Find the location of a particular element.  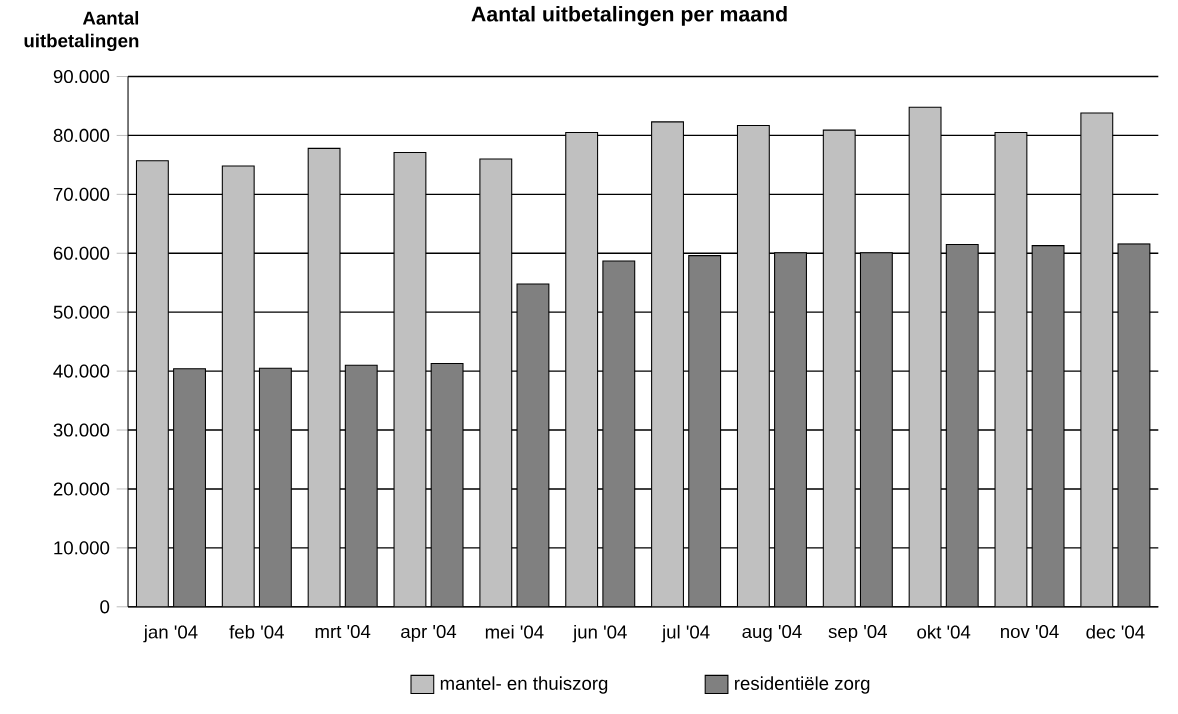

y-tick-label: 50.000 is located at coordinates (81, 312).